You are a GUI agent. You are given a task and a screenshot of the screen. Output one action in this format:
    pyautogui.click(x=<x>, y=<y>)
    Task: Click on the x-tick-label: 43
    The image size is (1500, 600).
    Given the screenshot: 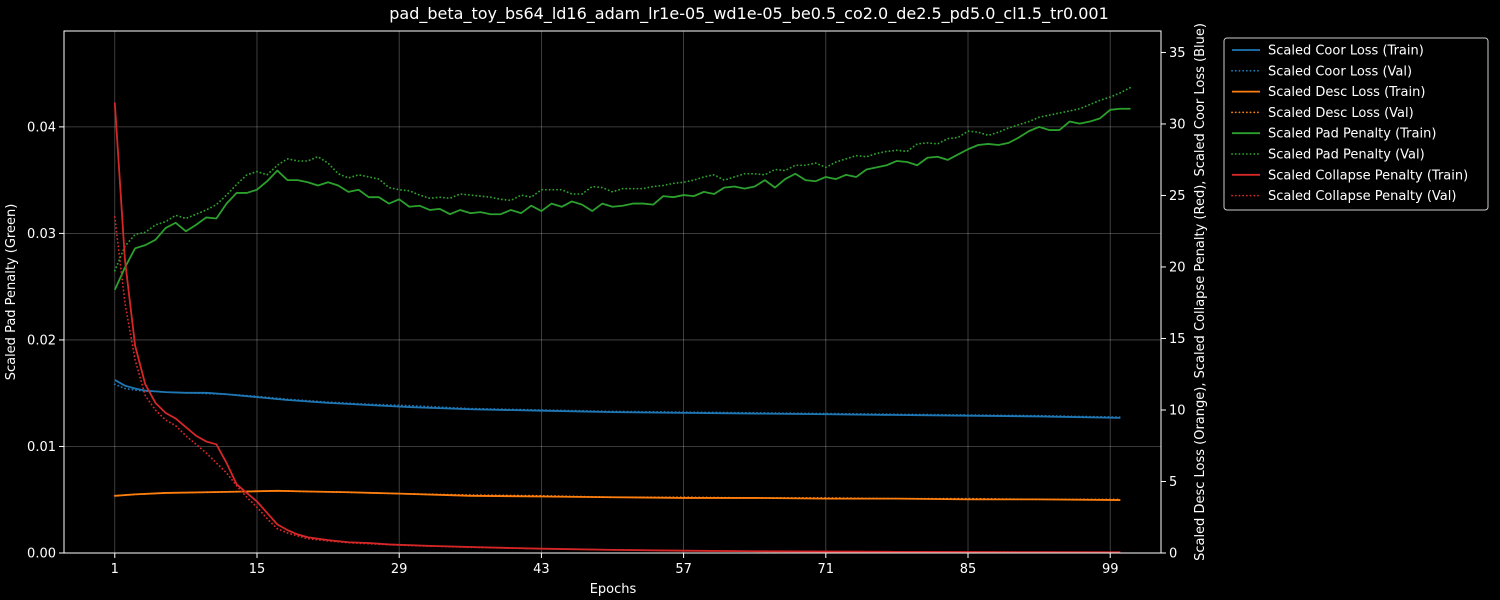 What is the action you would take?
    pyautogui.click(x=541, y=569)
    